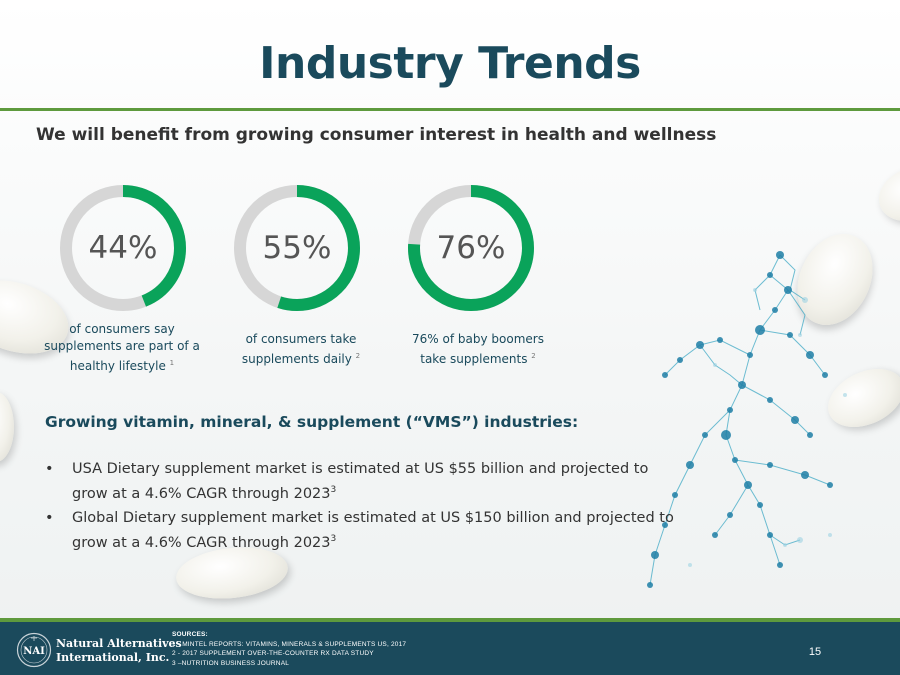 The image size is (900, 675). What do you see at coordinates (533, 356) in the screenshot?
I see `stat-caption-3-ref: 2` at bounding box center [533, 356].